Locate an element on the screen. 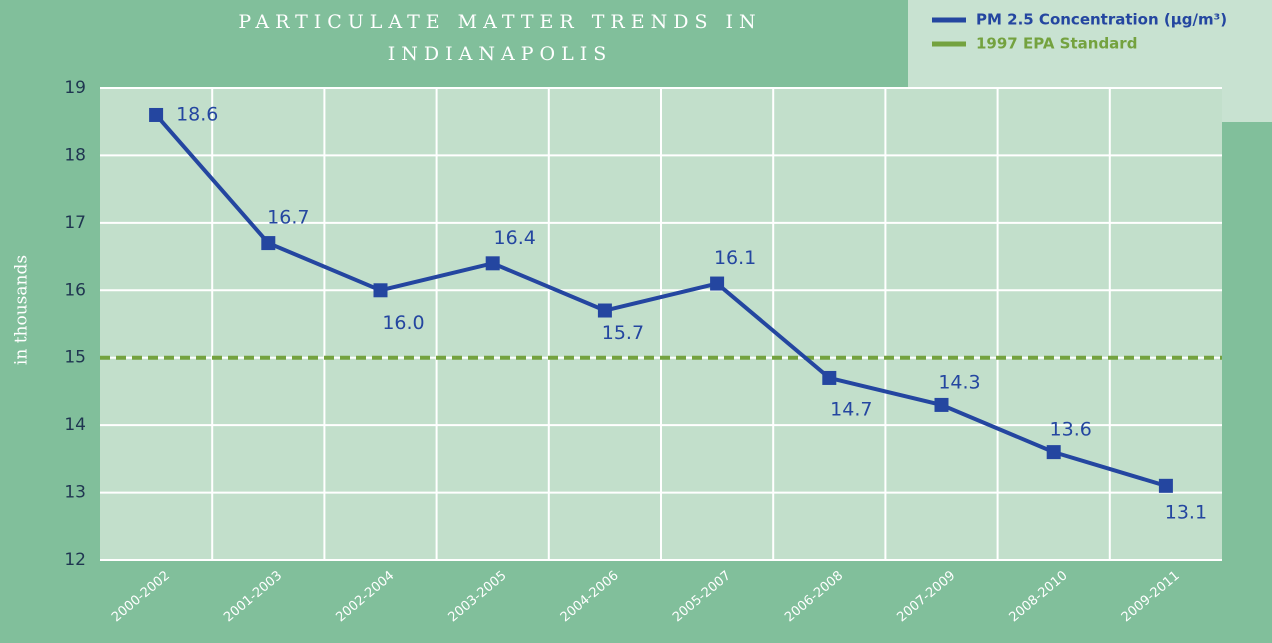 The image size is (1272, 643). x-tick-label: 2009-2011 is located at coordinates (1151, 596).